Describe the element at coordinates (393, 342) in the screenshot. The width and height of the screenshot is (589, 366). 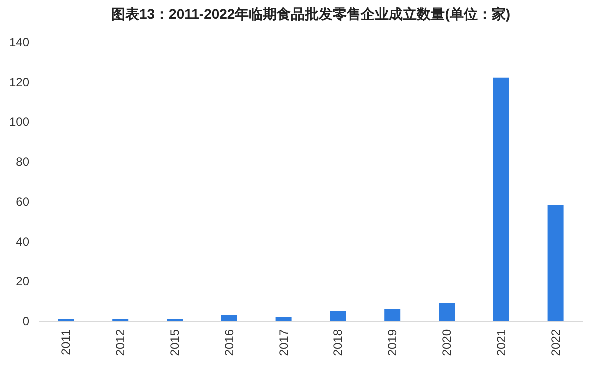
I see `x-tick-label: 2019` at that location.